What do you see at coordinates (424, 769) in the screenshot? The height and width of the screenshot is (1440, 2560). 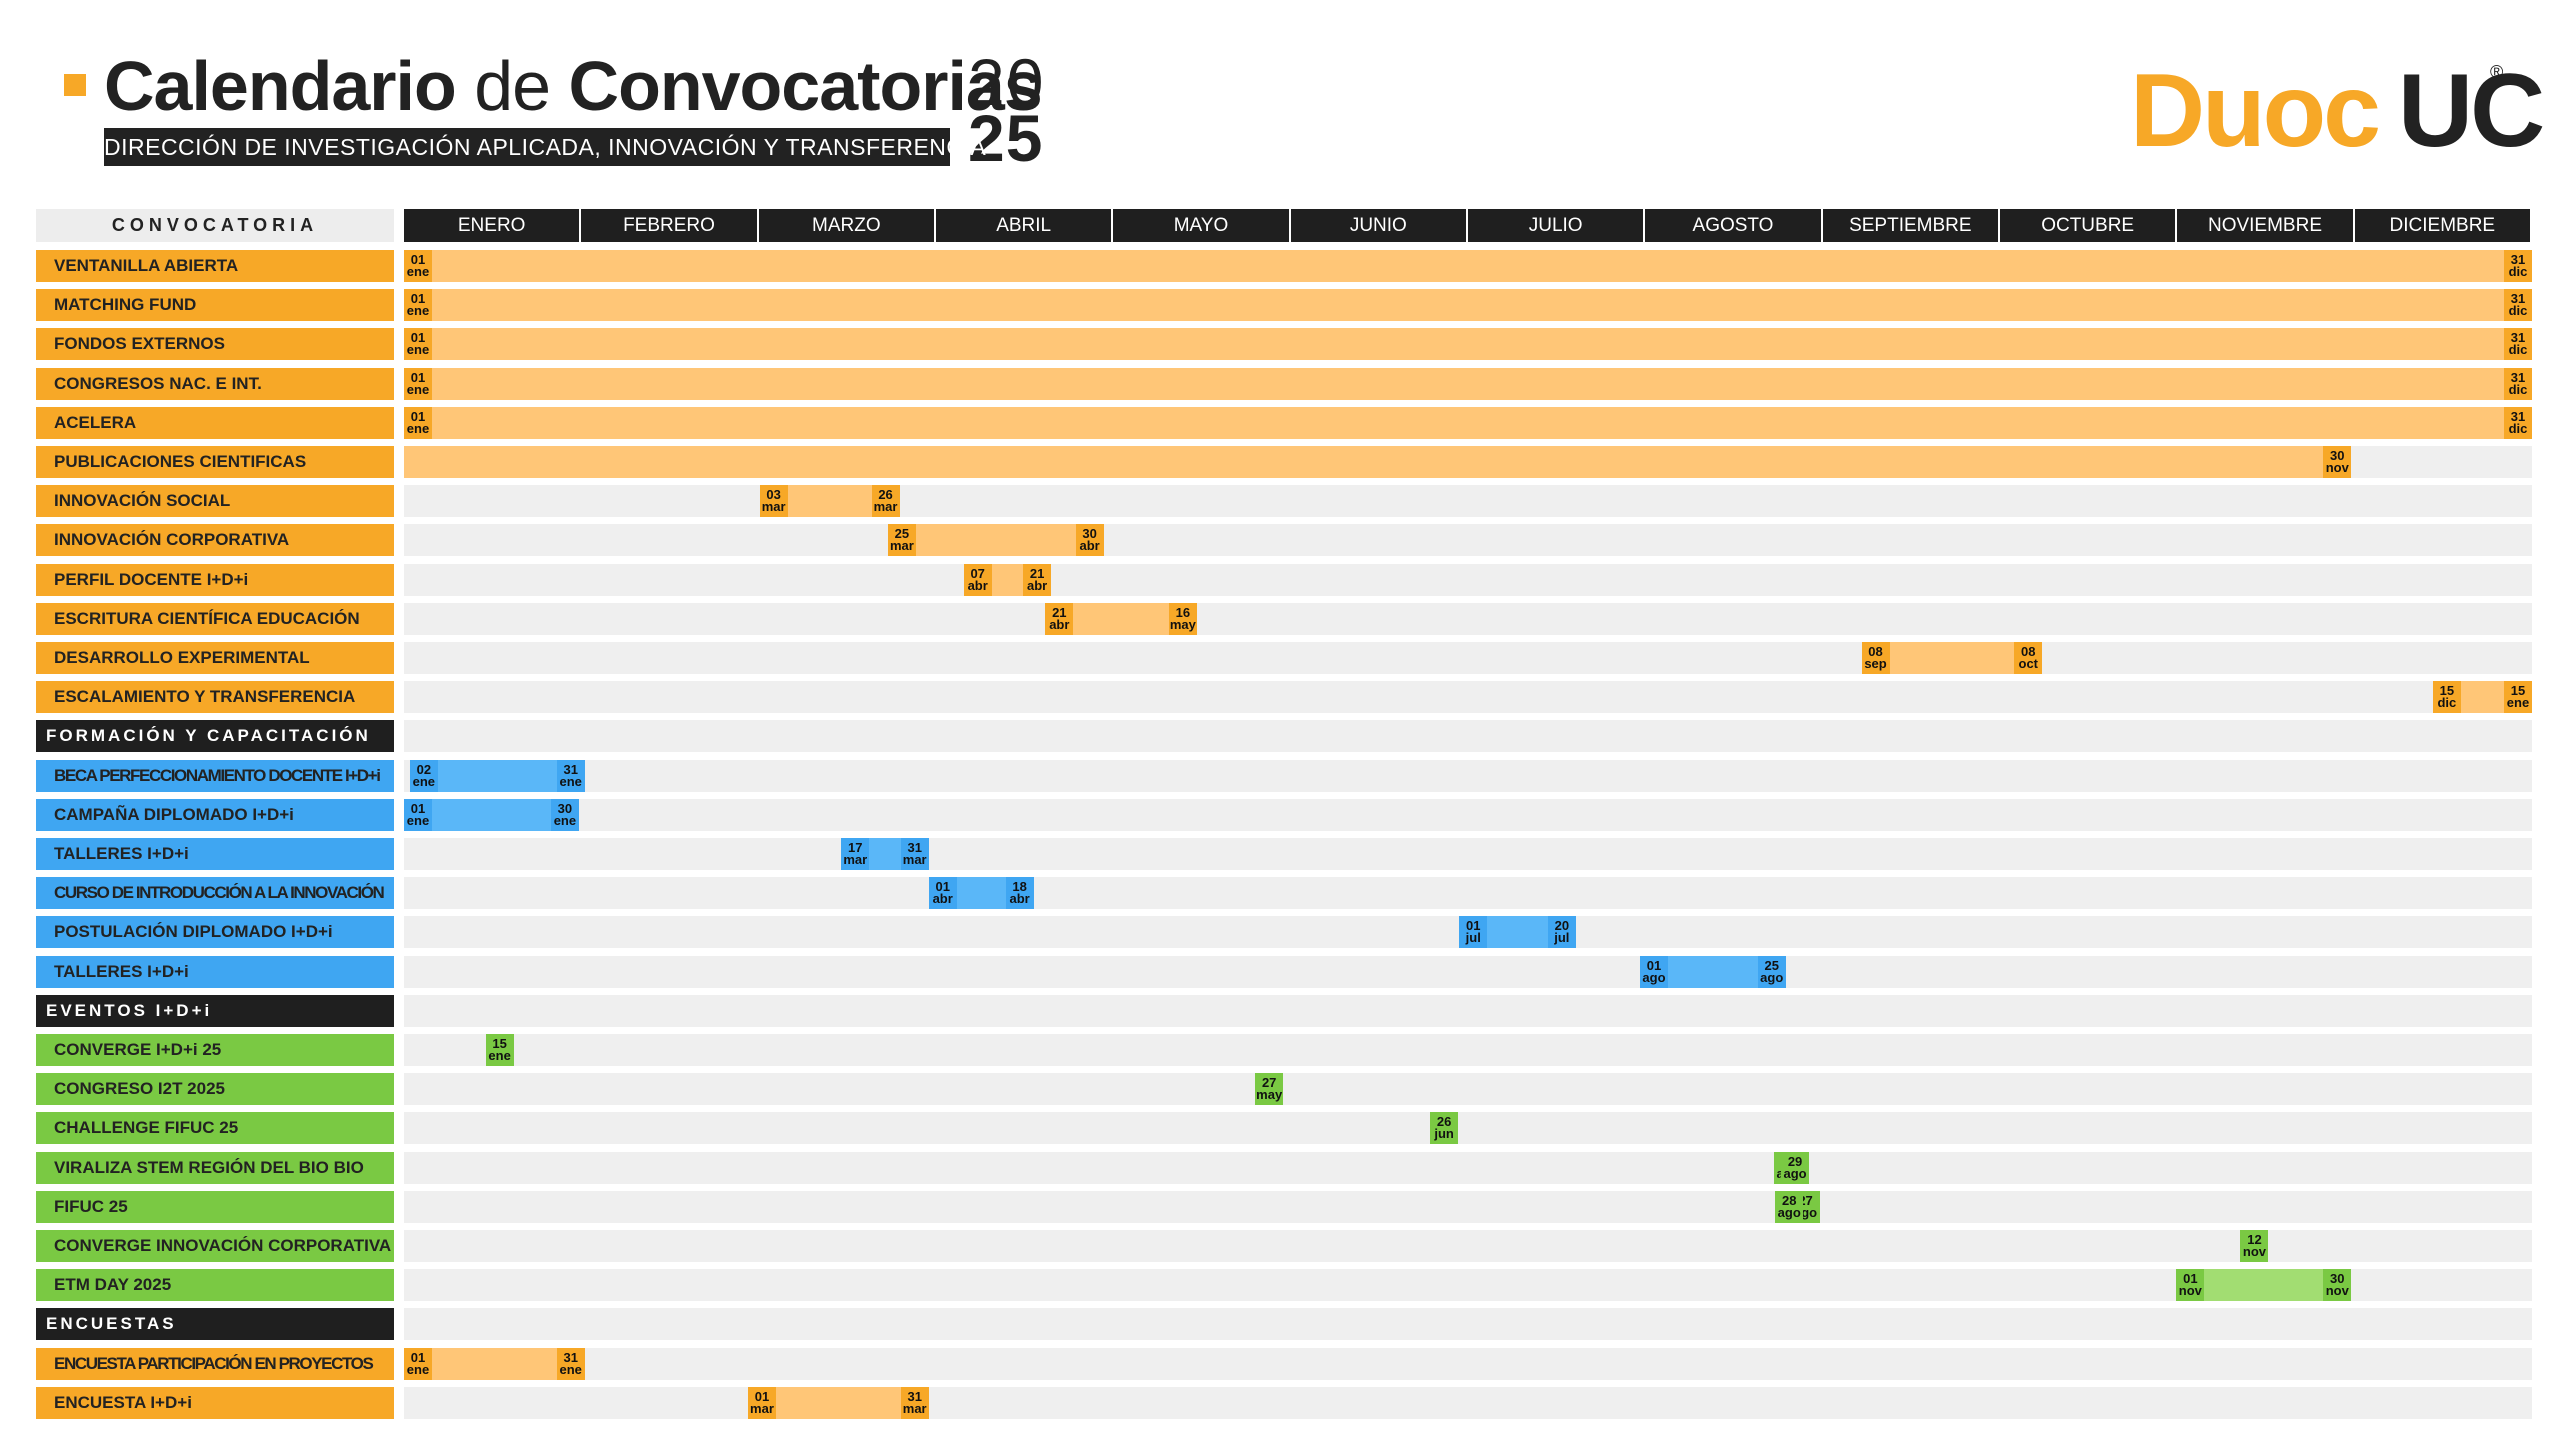 I see `date-marker-day: 02` at bounding box center [424, 769].